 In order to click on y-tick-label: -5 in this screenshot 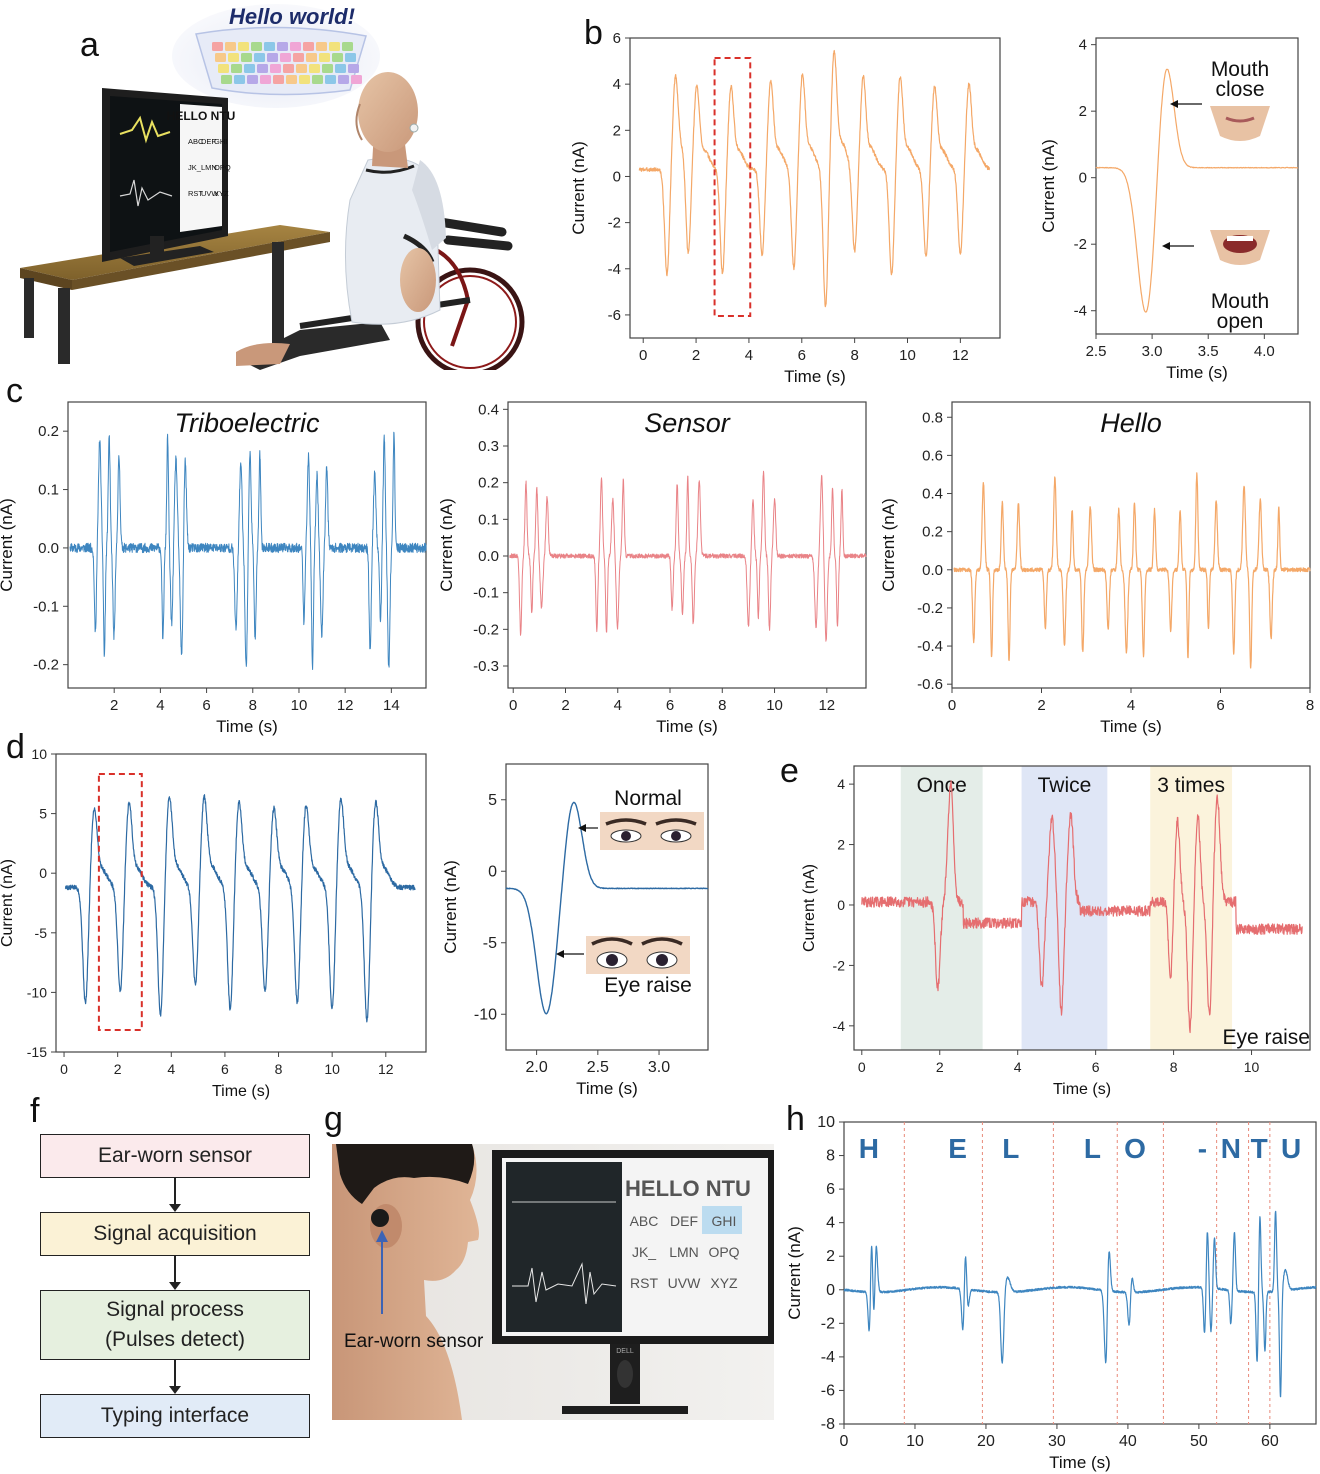, I will do `click(41, 933)`.